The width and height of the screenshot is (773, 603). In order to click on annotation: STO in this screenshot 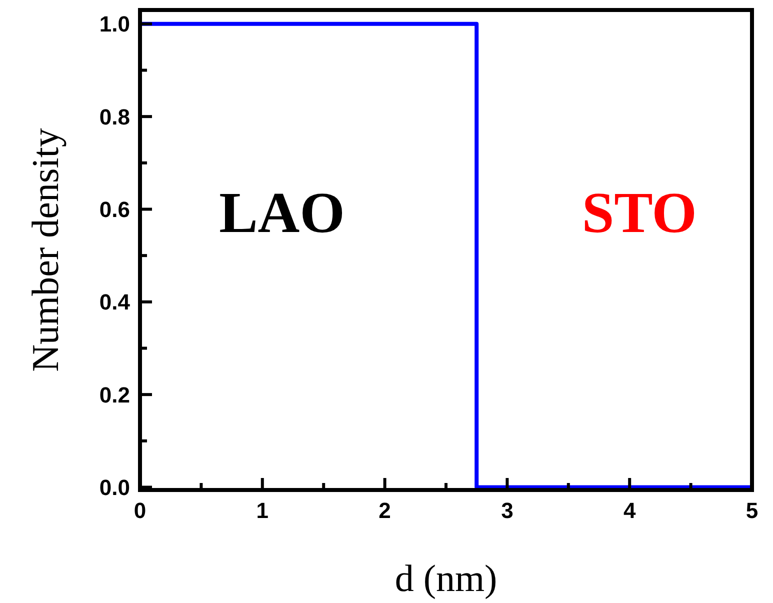, I will do `click(639, 212)`.